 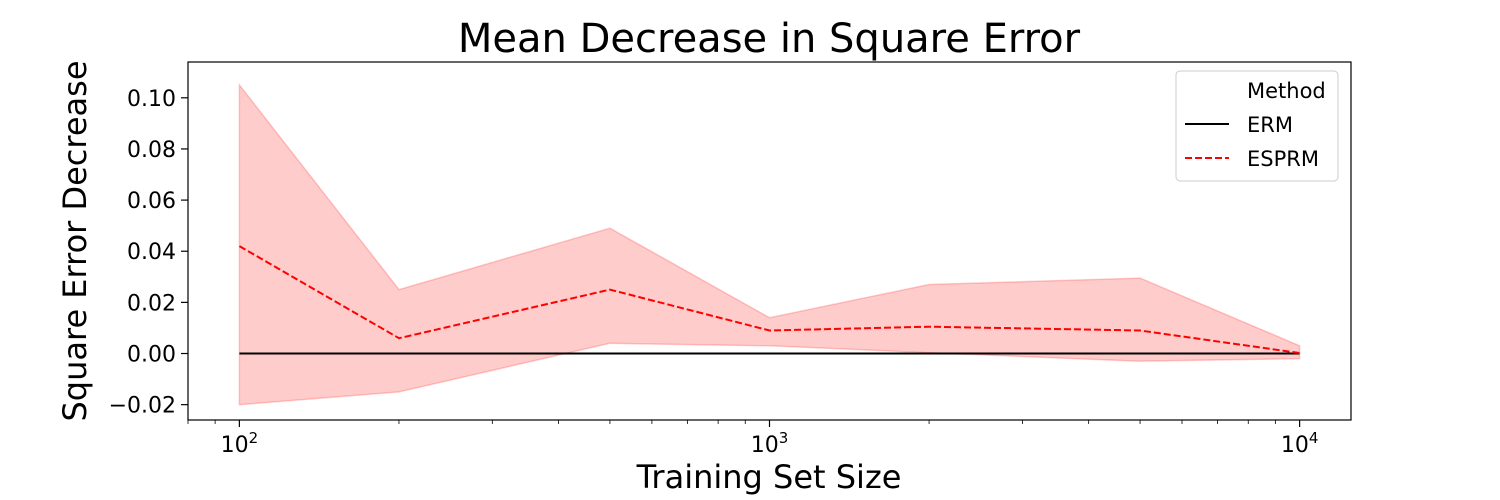 I want to click on legend: Method ERM ESPRM, so click(x=1257, y=126).